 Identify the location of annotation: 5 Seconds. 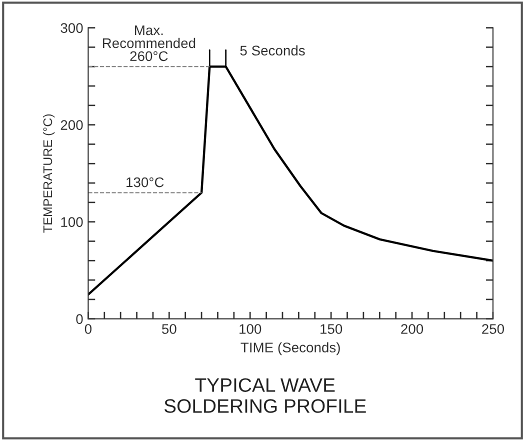
(272, 50).